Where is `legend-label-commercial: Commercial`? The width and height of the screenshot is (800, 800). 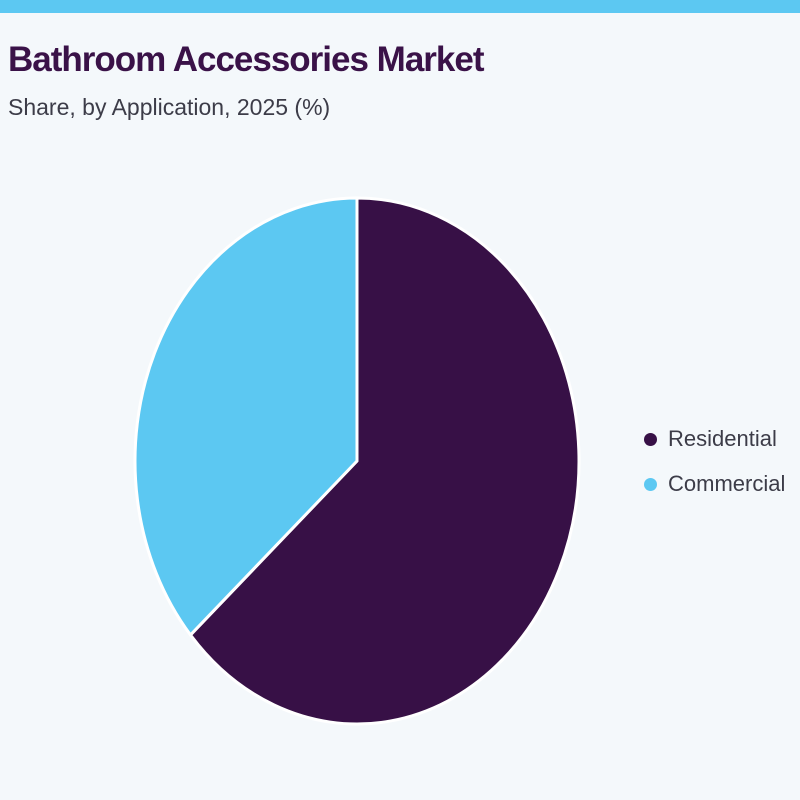 legend-label-commercial: Commercial is located at coordinates (727, 483).